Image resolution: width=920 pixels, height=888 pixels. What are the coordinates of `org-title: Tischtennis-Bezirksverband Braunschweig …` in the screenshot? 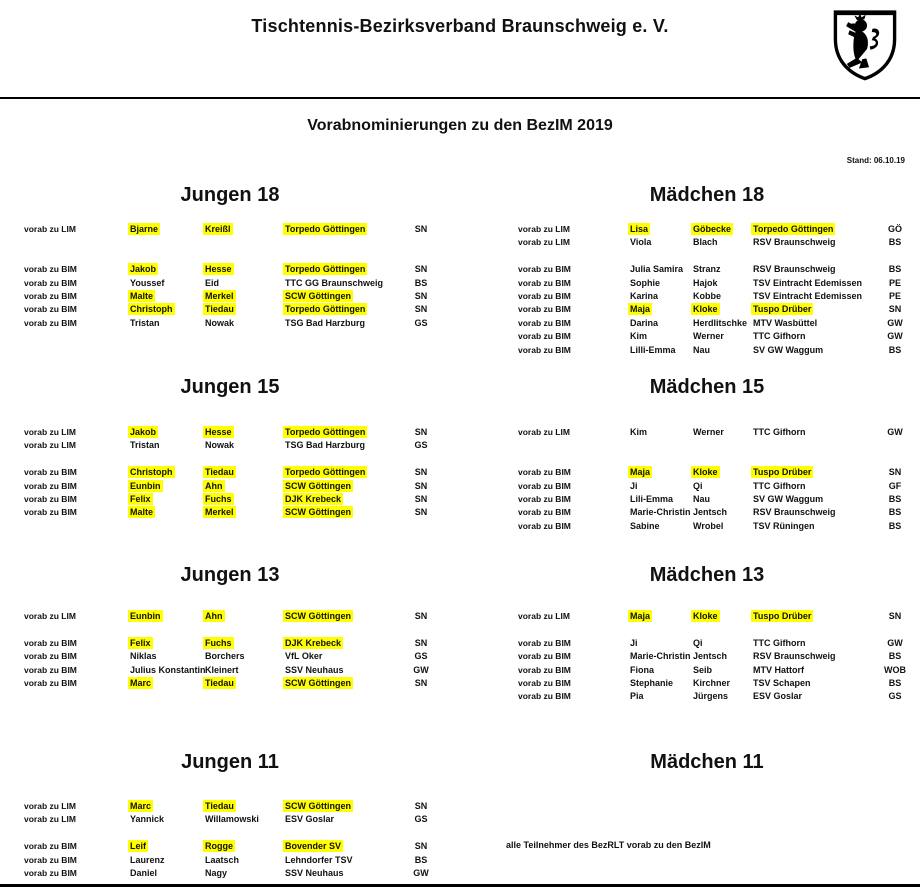 It's located at (460, 26).